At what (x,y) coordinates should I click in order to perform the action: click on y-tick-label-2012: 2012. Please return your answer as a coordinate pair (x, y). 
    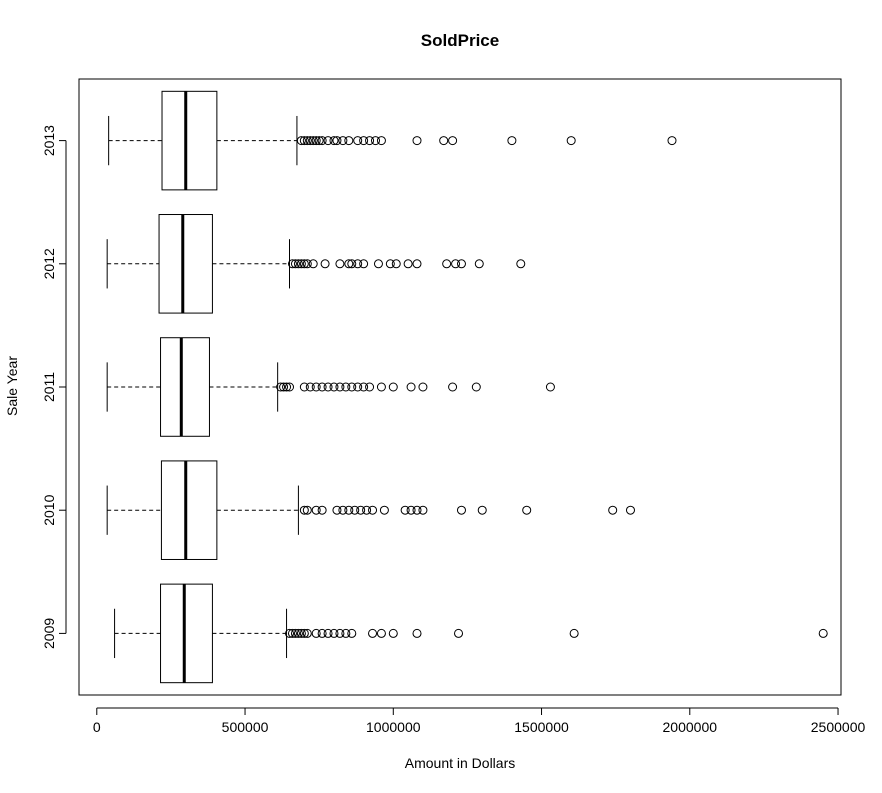
    Looking at the image, I should click on (49, 263).